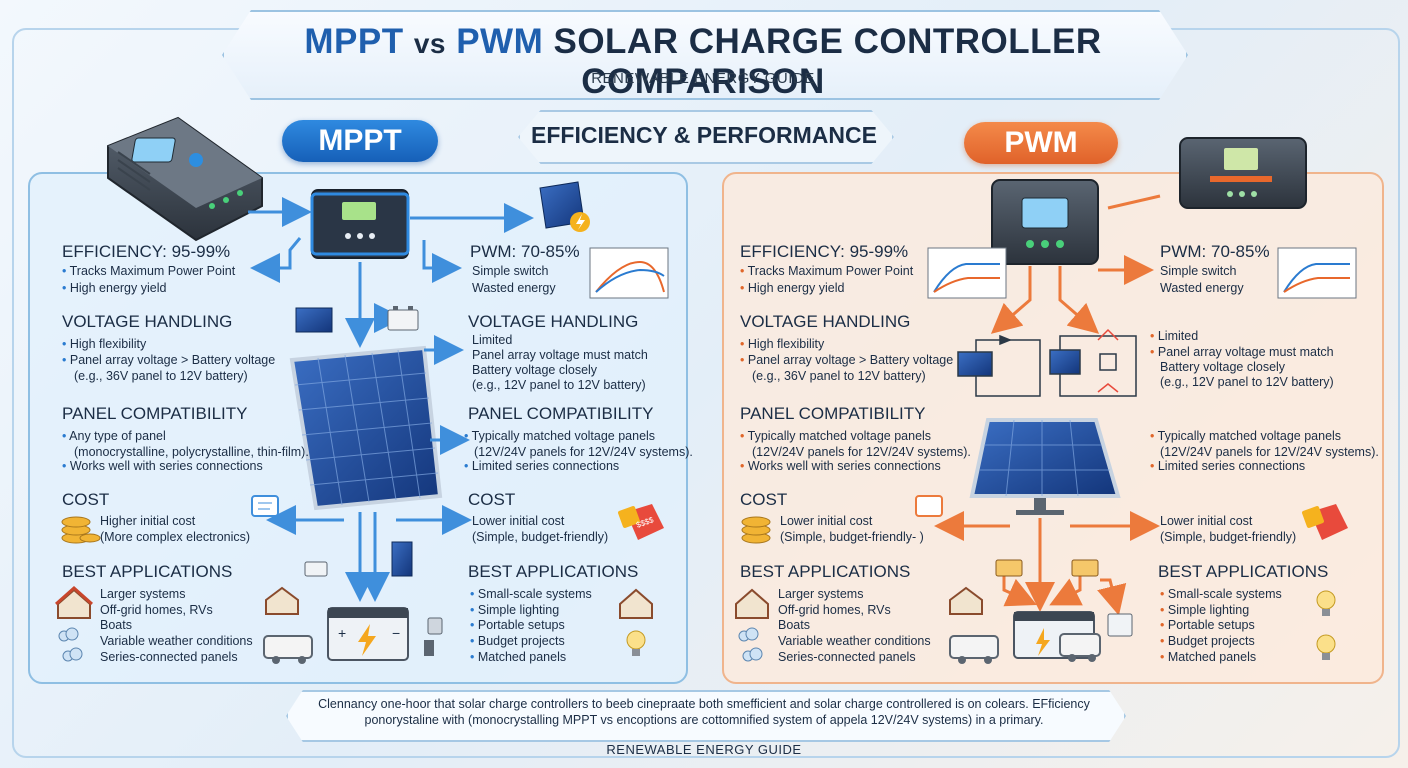  I want to click on pwm-light-bulb-icon, so click(1326, 625).